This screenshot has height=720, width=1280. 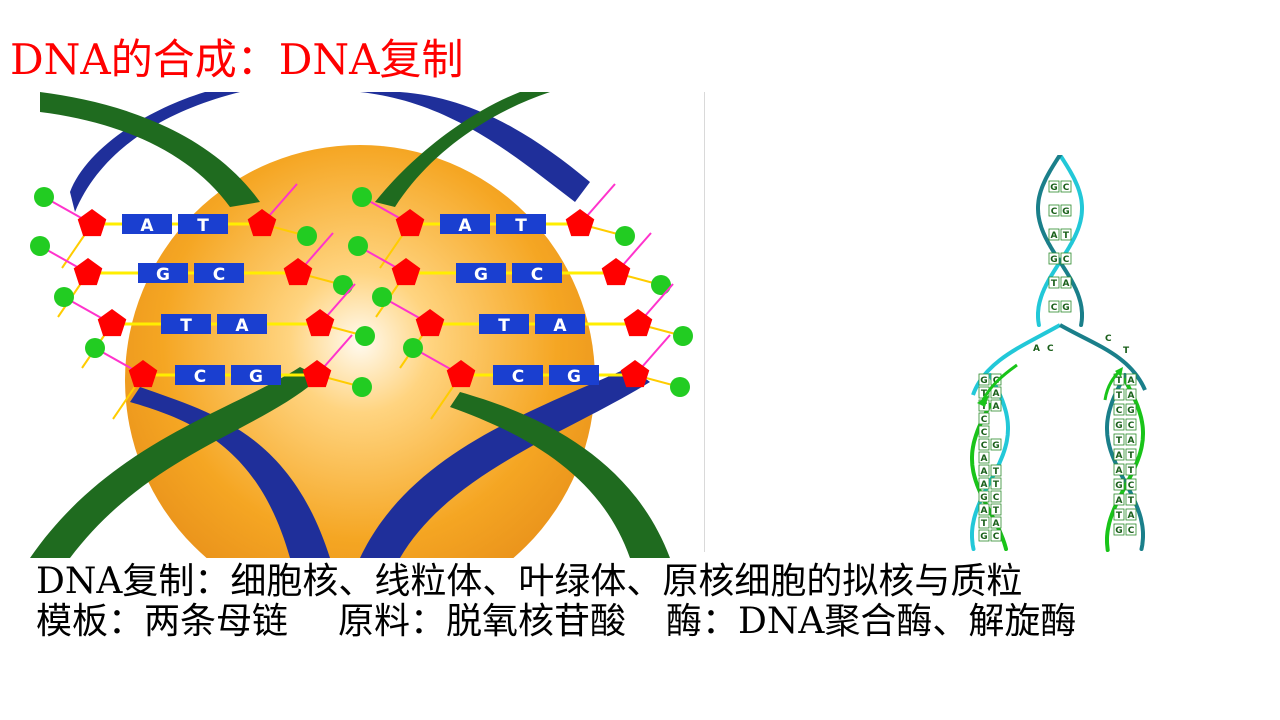 I want to click on blue-strand-bottom-right, so click(x=505, y=462).